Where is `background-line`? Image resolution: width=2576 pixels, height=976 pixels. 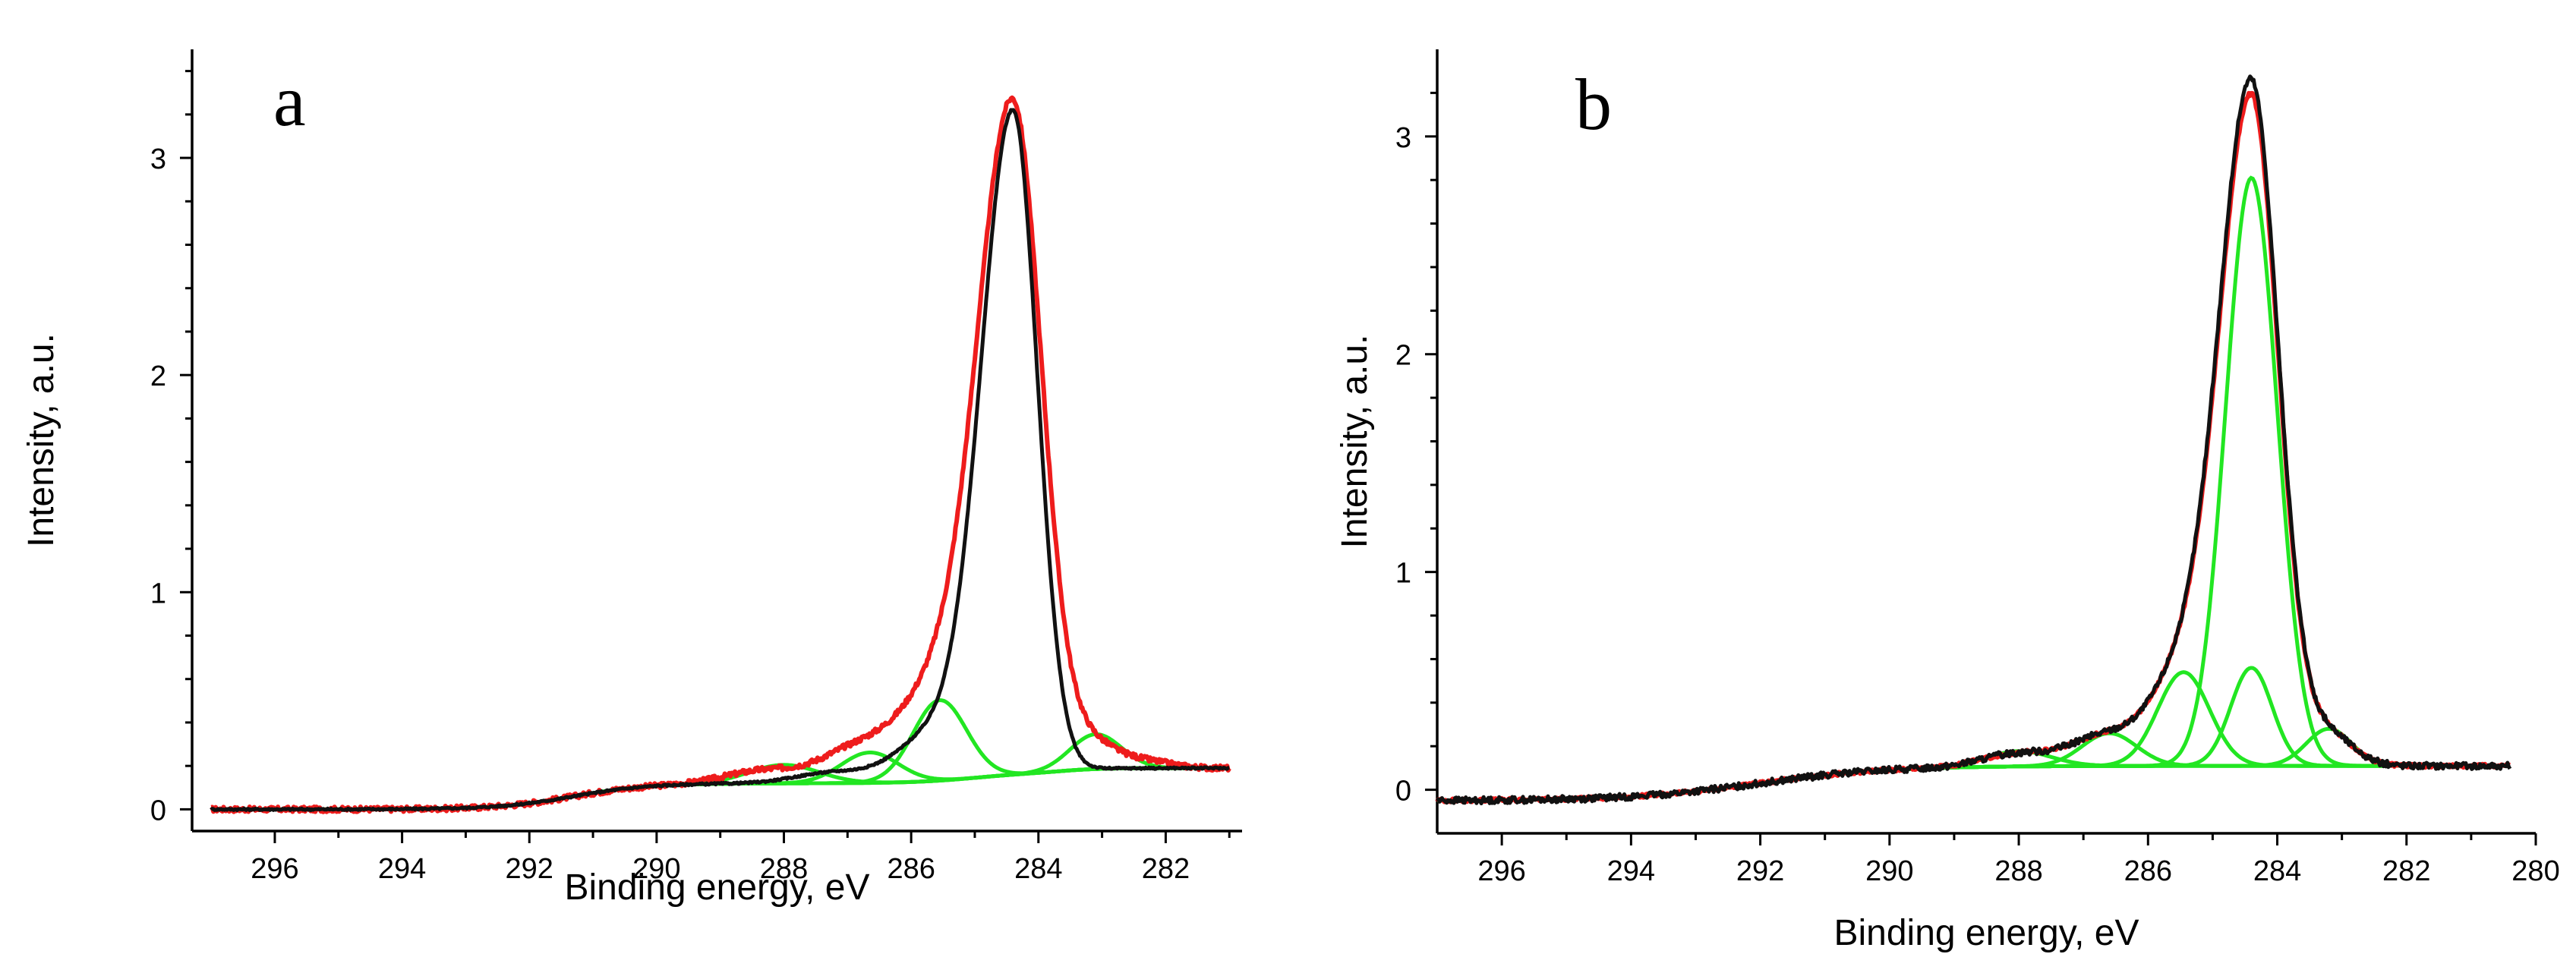 background-line is located at coordinates (720, 789).